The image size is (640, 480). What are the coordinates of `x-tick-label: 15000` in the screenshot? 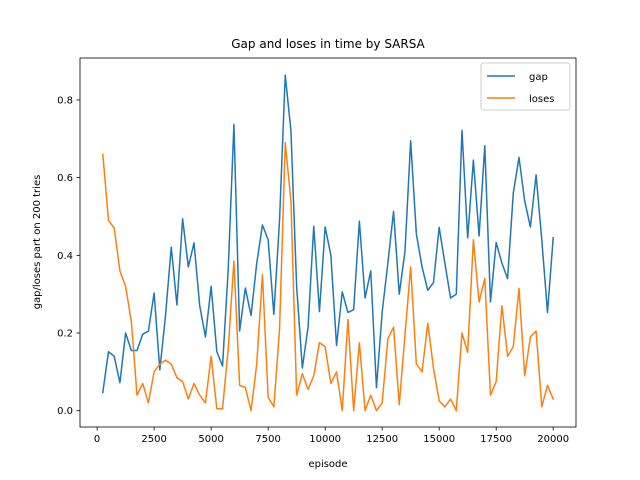 It's located at (439, 439).